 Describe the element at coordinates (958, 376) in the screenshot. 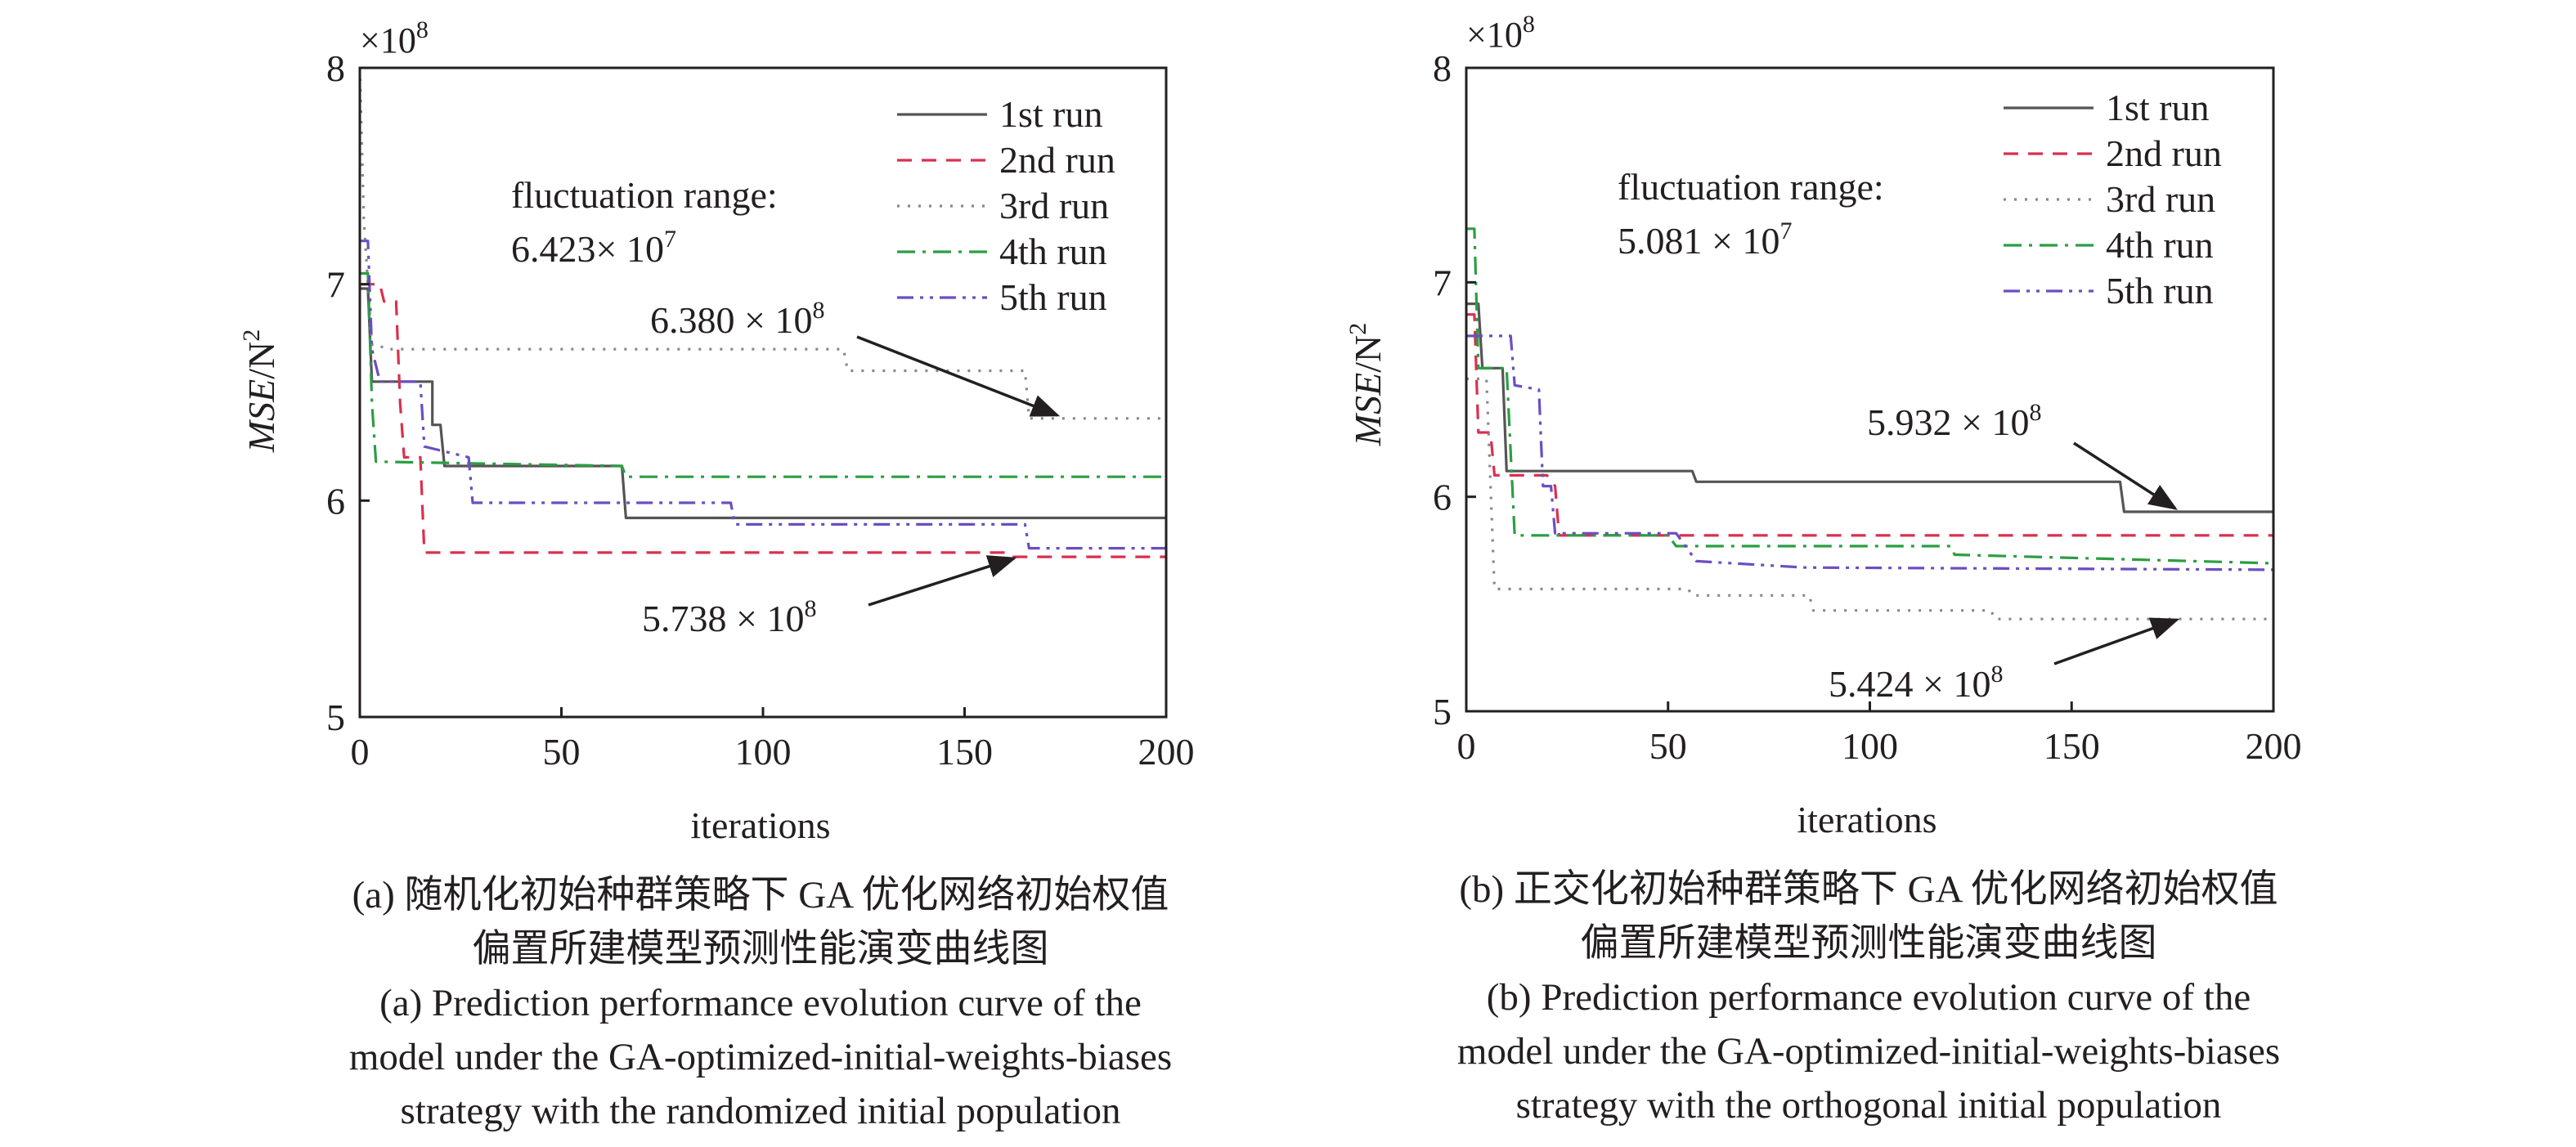

I see `upper-arrow-a` at that location.